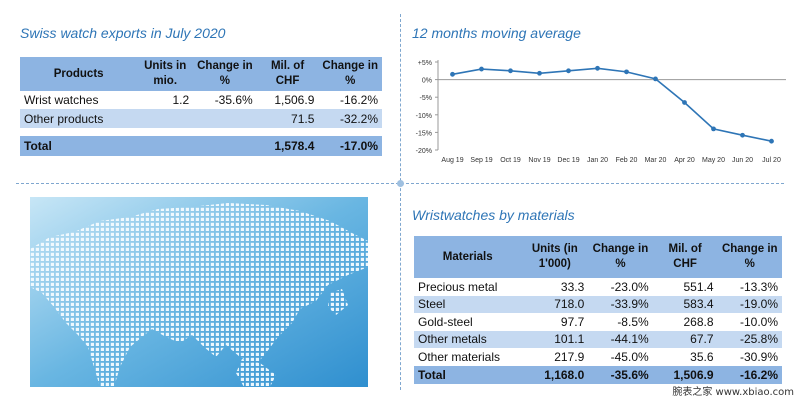 The image size is (800, 400). I want to click on y-tick-label: -10%, so click(424, 116).